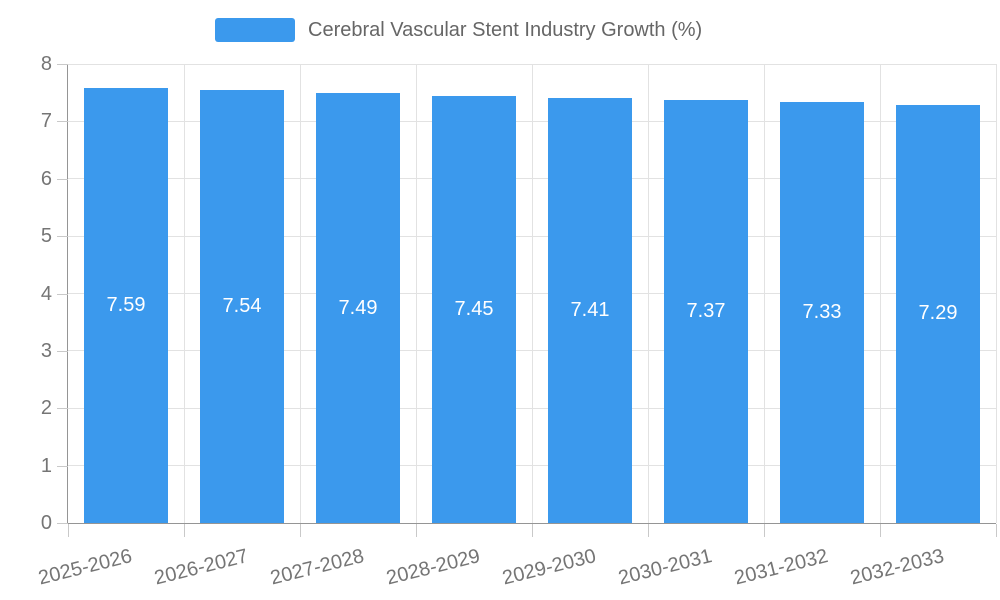 The width and height of the screenshot is (1000, 600). Describe the element at coordinates (46, 121) in the screenshot. I see `y-tick-label: 7` at that location.